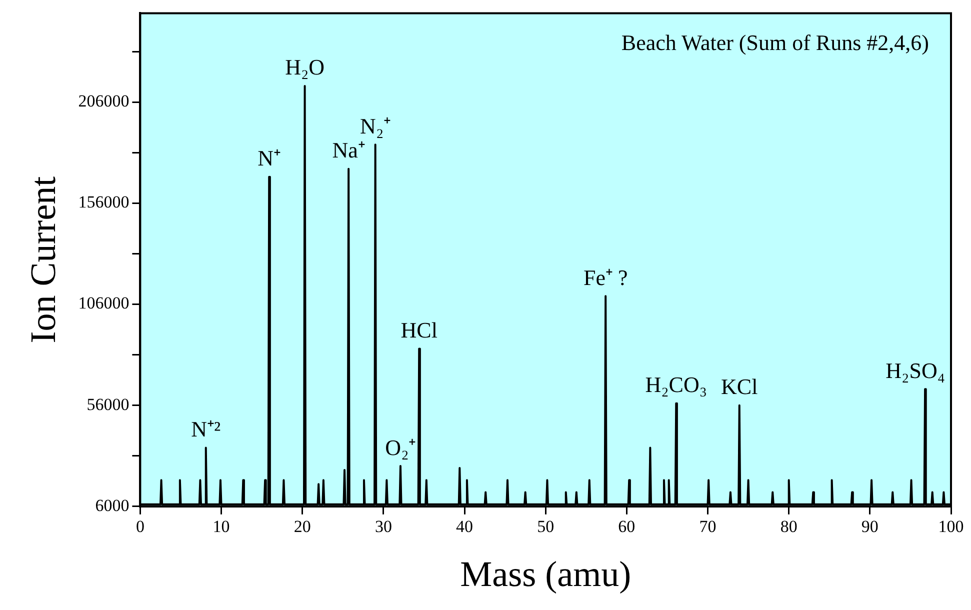  What do you see at coordinates (140, 526) in the screenshot?
I see `x-tick-label: 0` at bounding box center [140, 526].